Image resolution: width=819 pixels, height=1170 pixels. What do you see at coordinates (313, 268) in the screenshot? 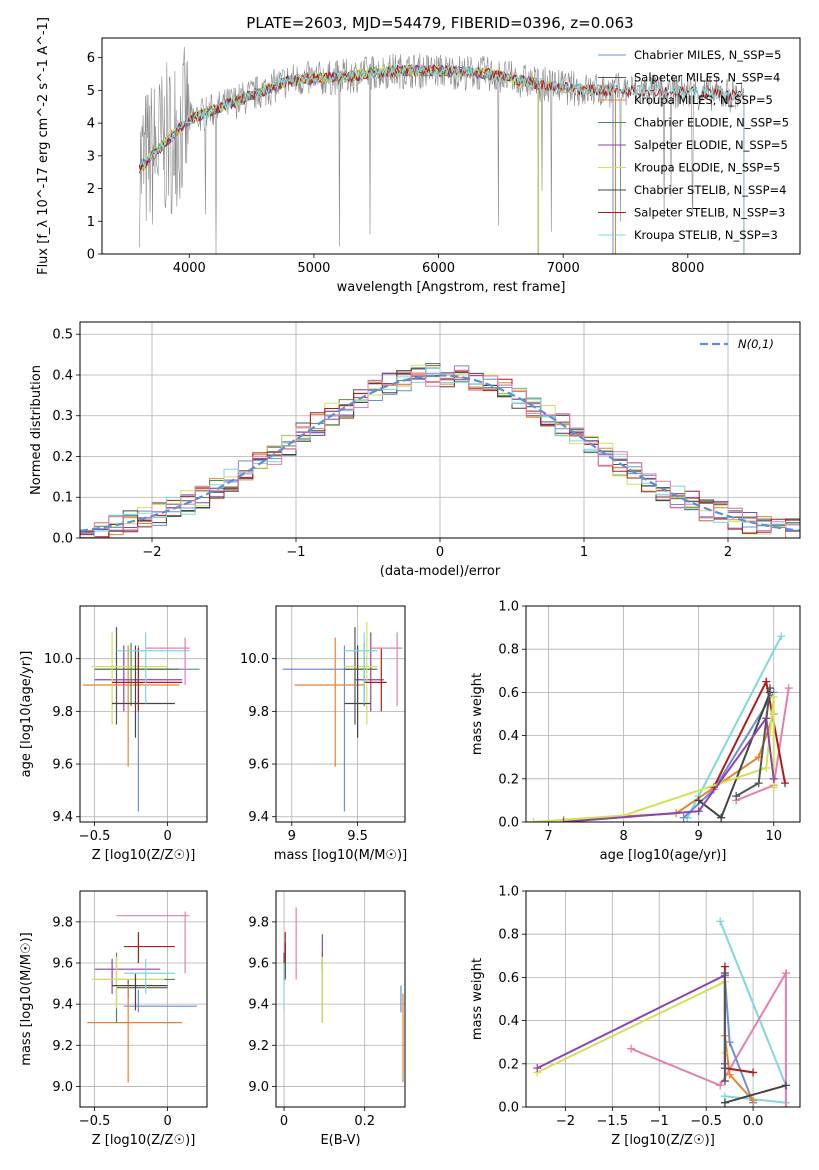
I see `x-tick-label: 5000` at bounding box center [313, 268].